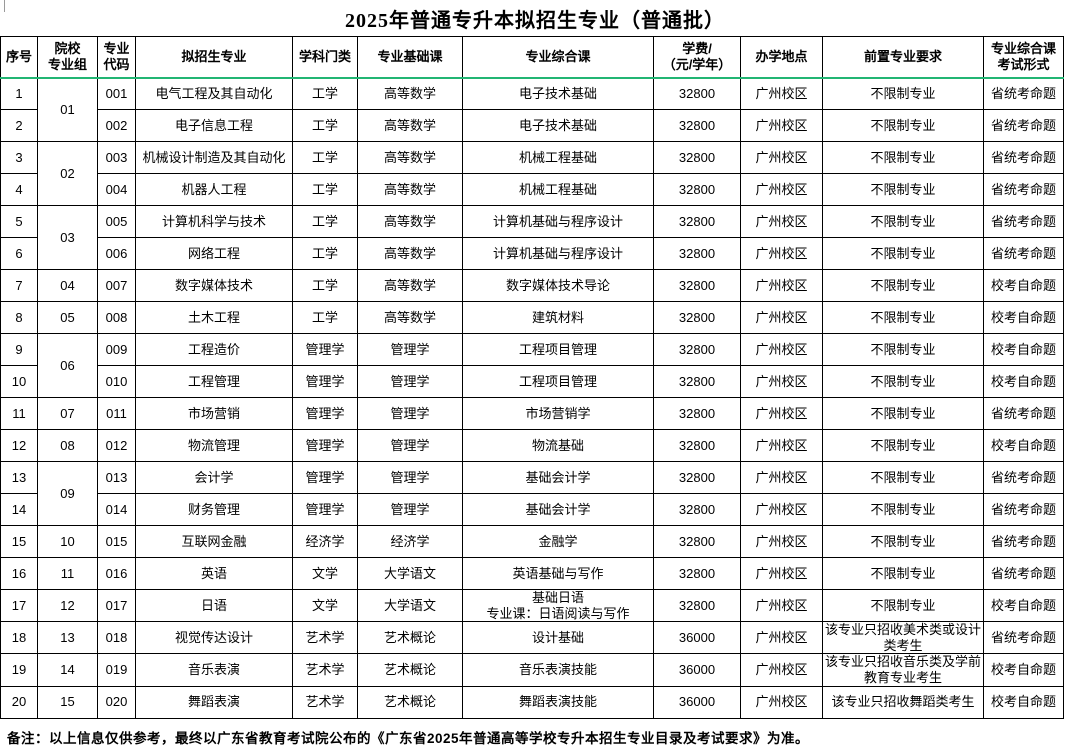  Describe the element at coordinates (558, 57) in the screenshot. I see `header-cell: 专业综合课` at that location.